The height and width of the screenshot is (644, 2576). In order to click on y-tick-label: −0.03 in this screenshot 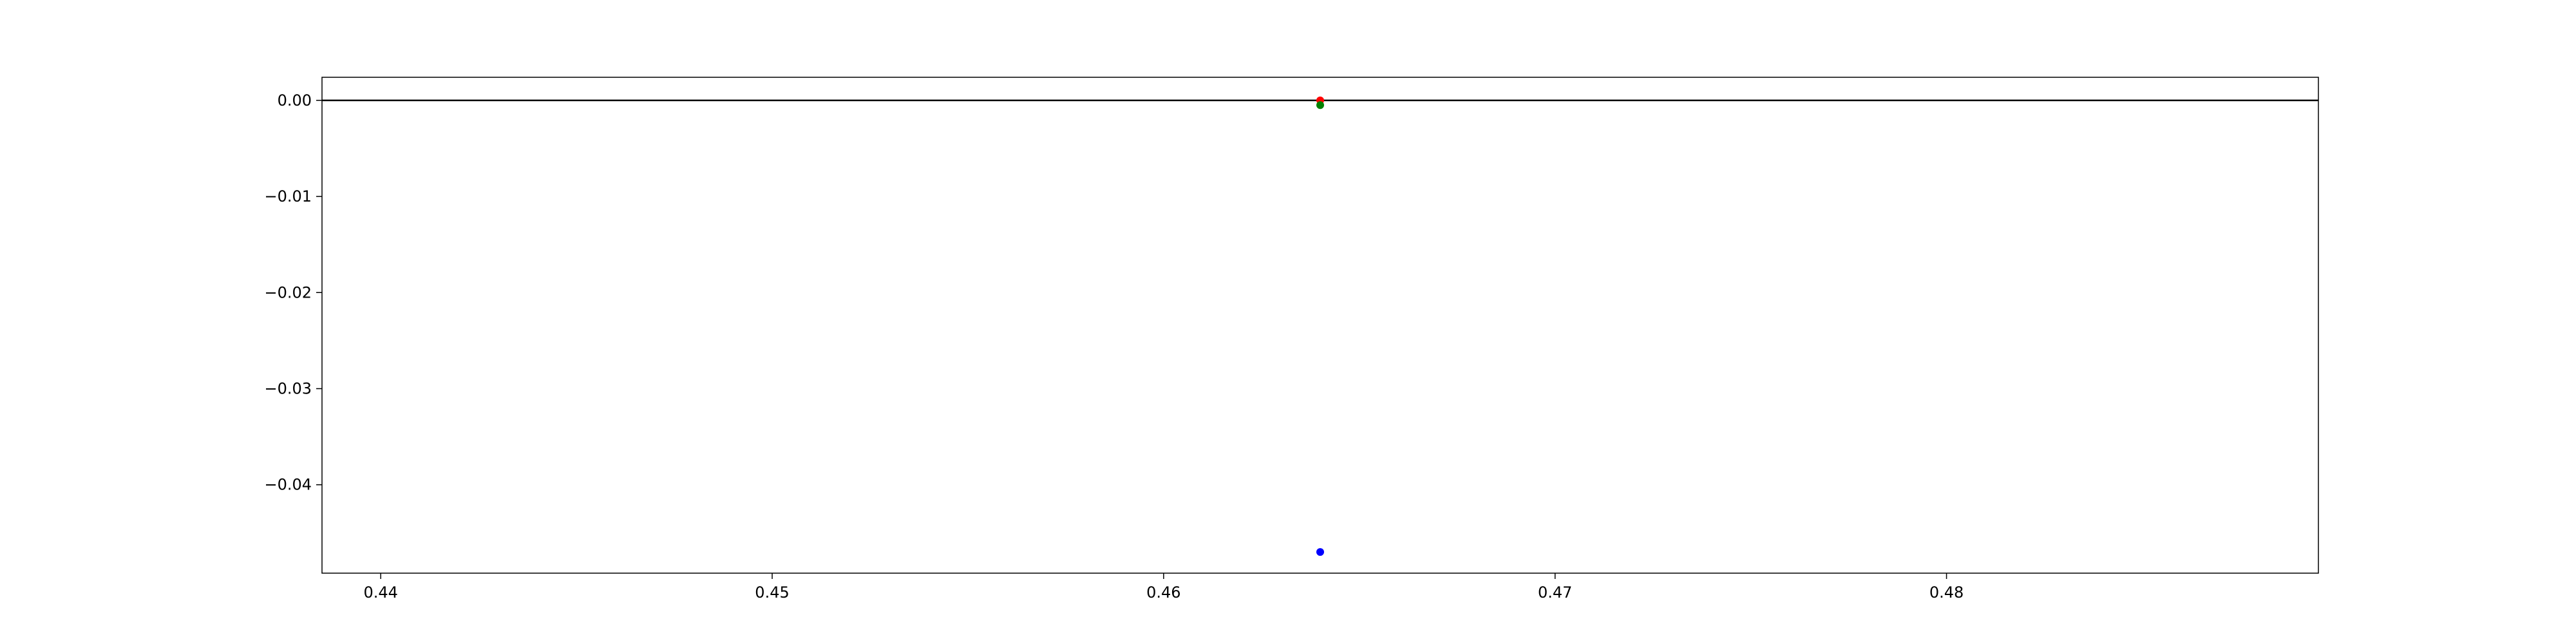, I will do `click(288, 388)`.